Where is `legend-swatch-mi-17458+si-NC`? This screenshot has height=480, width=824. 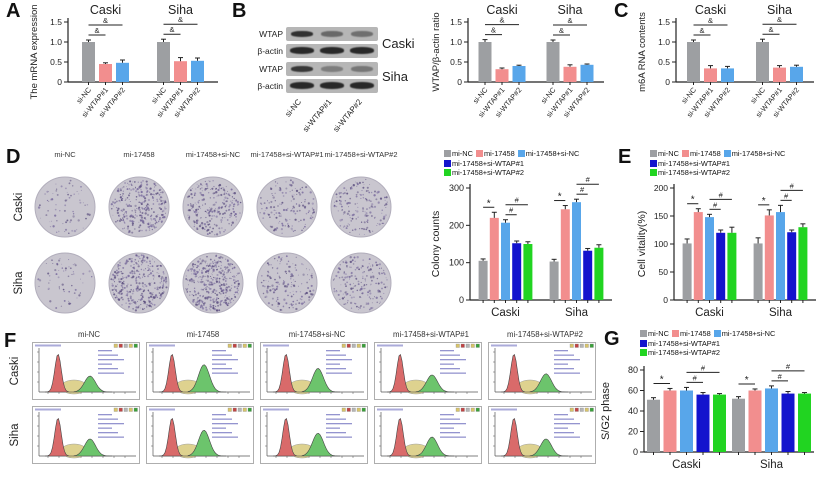 legend-swatch-mi-17458+si-NC is located at coordinates (727, 153).